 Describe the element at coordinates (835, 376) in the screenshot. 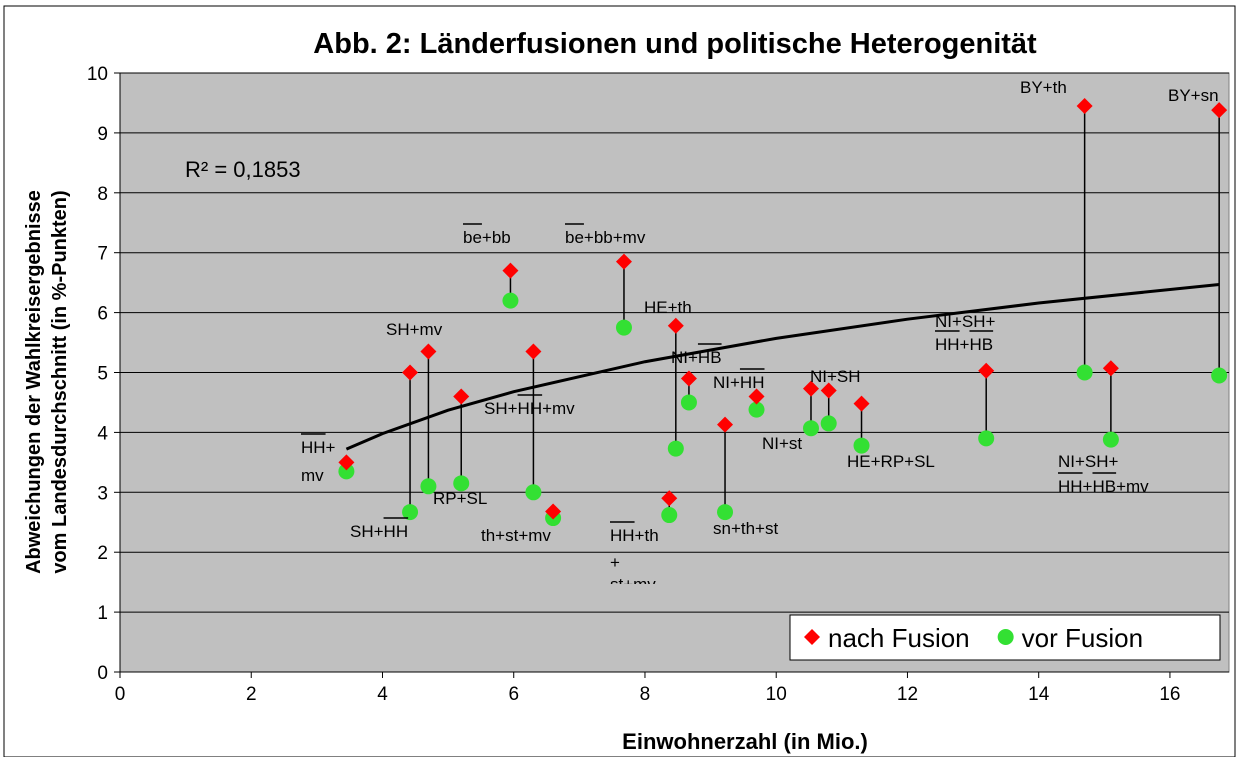

I see `point-label: NI+SH` at that location.